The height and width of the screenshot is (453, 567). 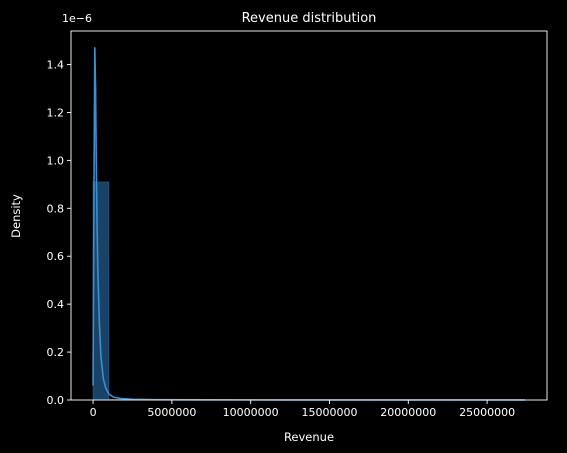 What do you see at coordinates (56, 400) in the screenshot?
I see `y-tick-label: 0.0` at bounding box center [56, 400].